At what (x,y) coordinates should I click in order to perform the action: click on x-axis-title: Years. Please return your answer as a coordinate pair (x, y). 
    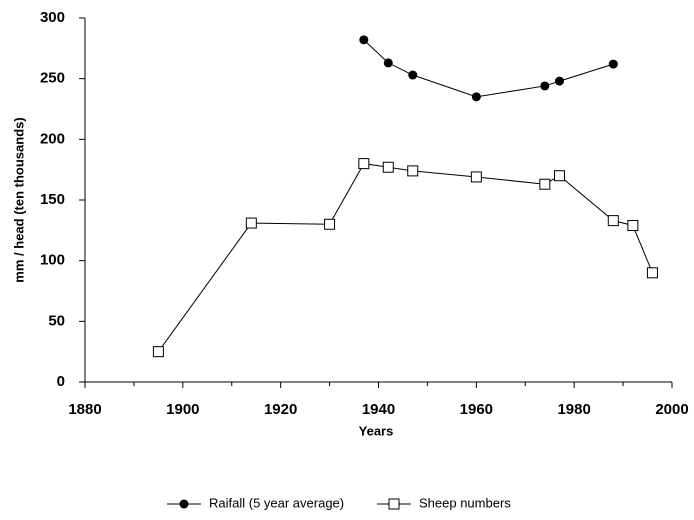
    Looking at the image, I should click on (376, 430).